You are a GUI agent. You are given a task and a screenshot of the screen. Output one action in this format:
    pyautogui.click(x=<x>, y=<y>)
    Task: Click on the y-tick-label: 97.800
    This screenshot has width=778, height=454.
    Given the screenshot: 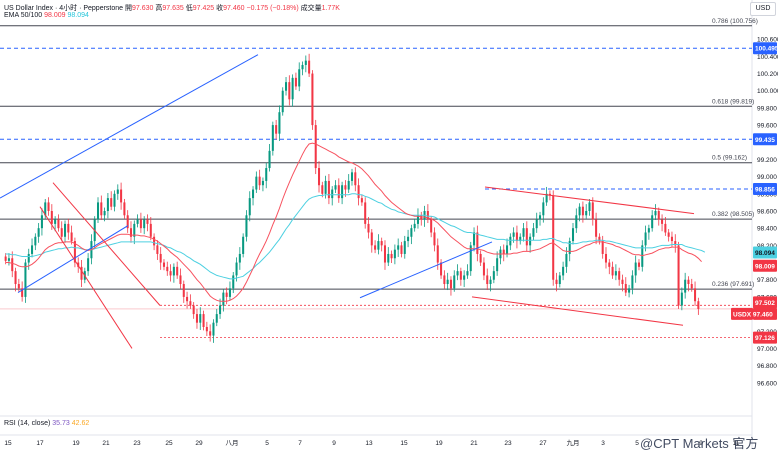 What is the action you would take?
    pyautogui.click(x=767, y=280)
    